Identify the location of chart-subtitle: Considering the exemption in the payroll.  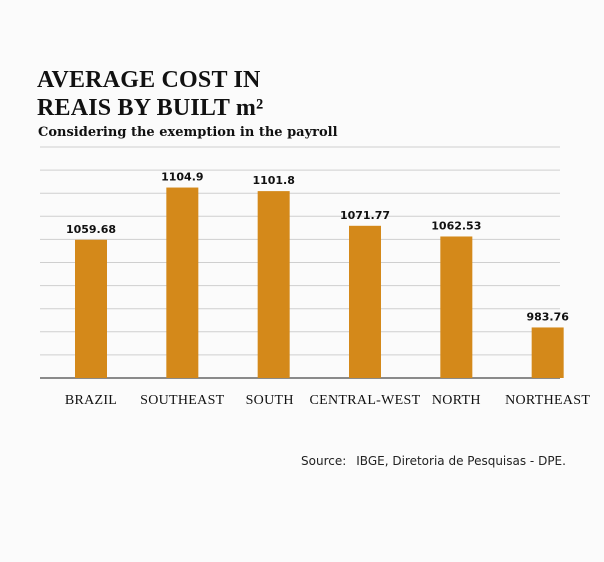
(188, 132).